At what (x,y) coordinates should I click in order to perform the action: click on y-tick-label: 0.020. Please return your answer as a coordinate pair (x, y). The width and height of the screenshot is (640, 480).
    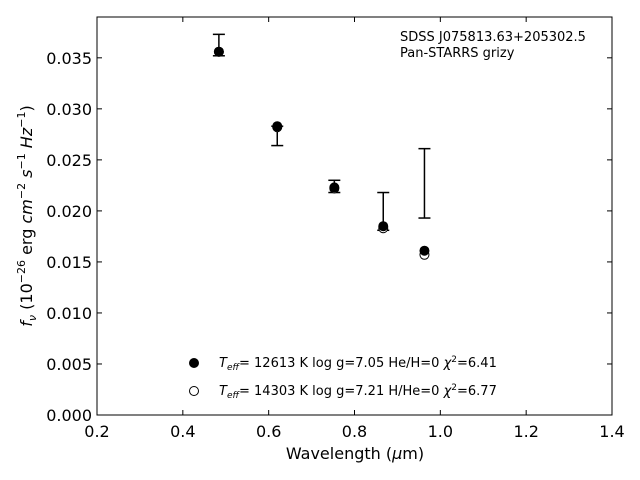
    Looking at the image, I should click on (69, 211).